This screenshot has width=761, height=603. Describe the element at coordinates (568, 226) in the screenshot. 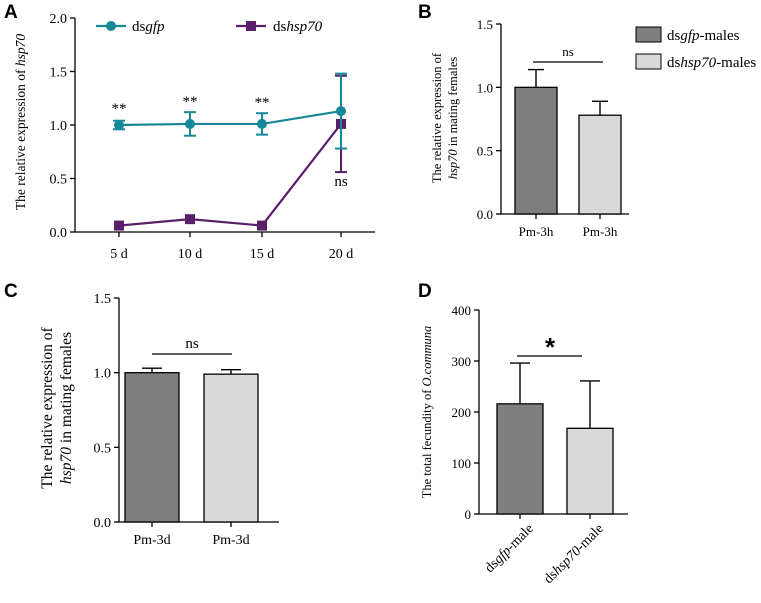

I see `panel-b-xticks: Pm-3h Pm-3h` at that location.